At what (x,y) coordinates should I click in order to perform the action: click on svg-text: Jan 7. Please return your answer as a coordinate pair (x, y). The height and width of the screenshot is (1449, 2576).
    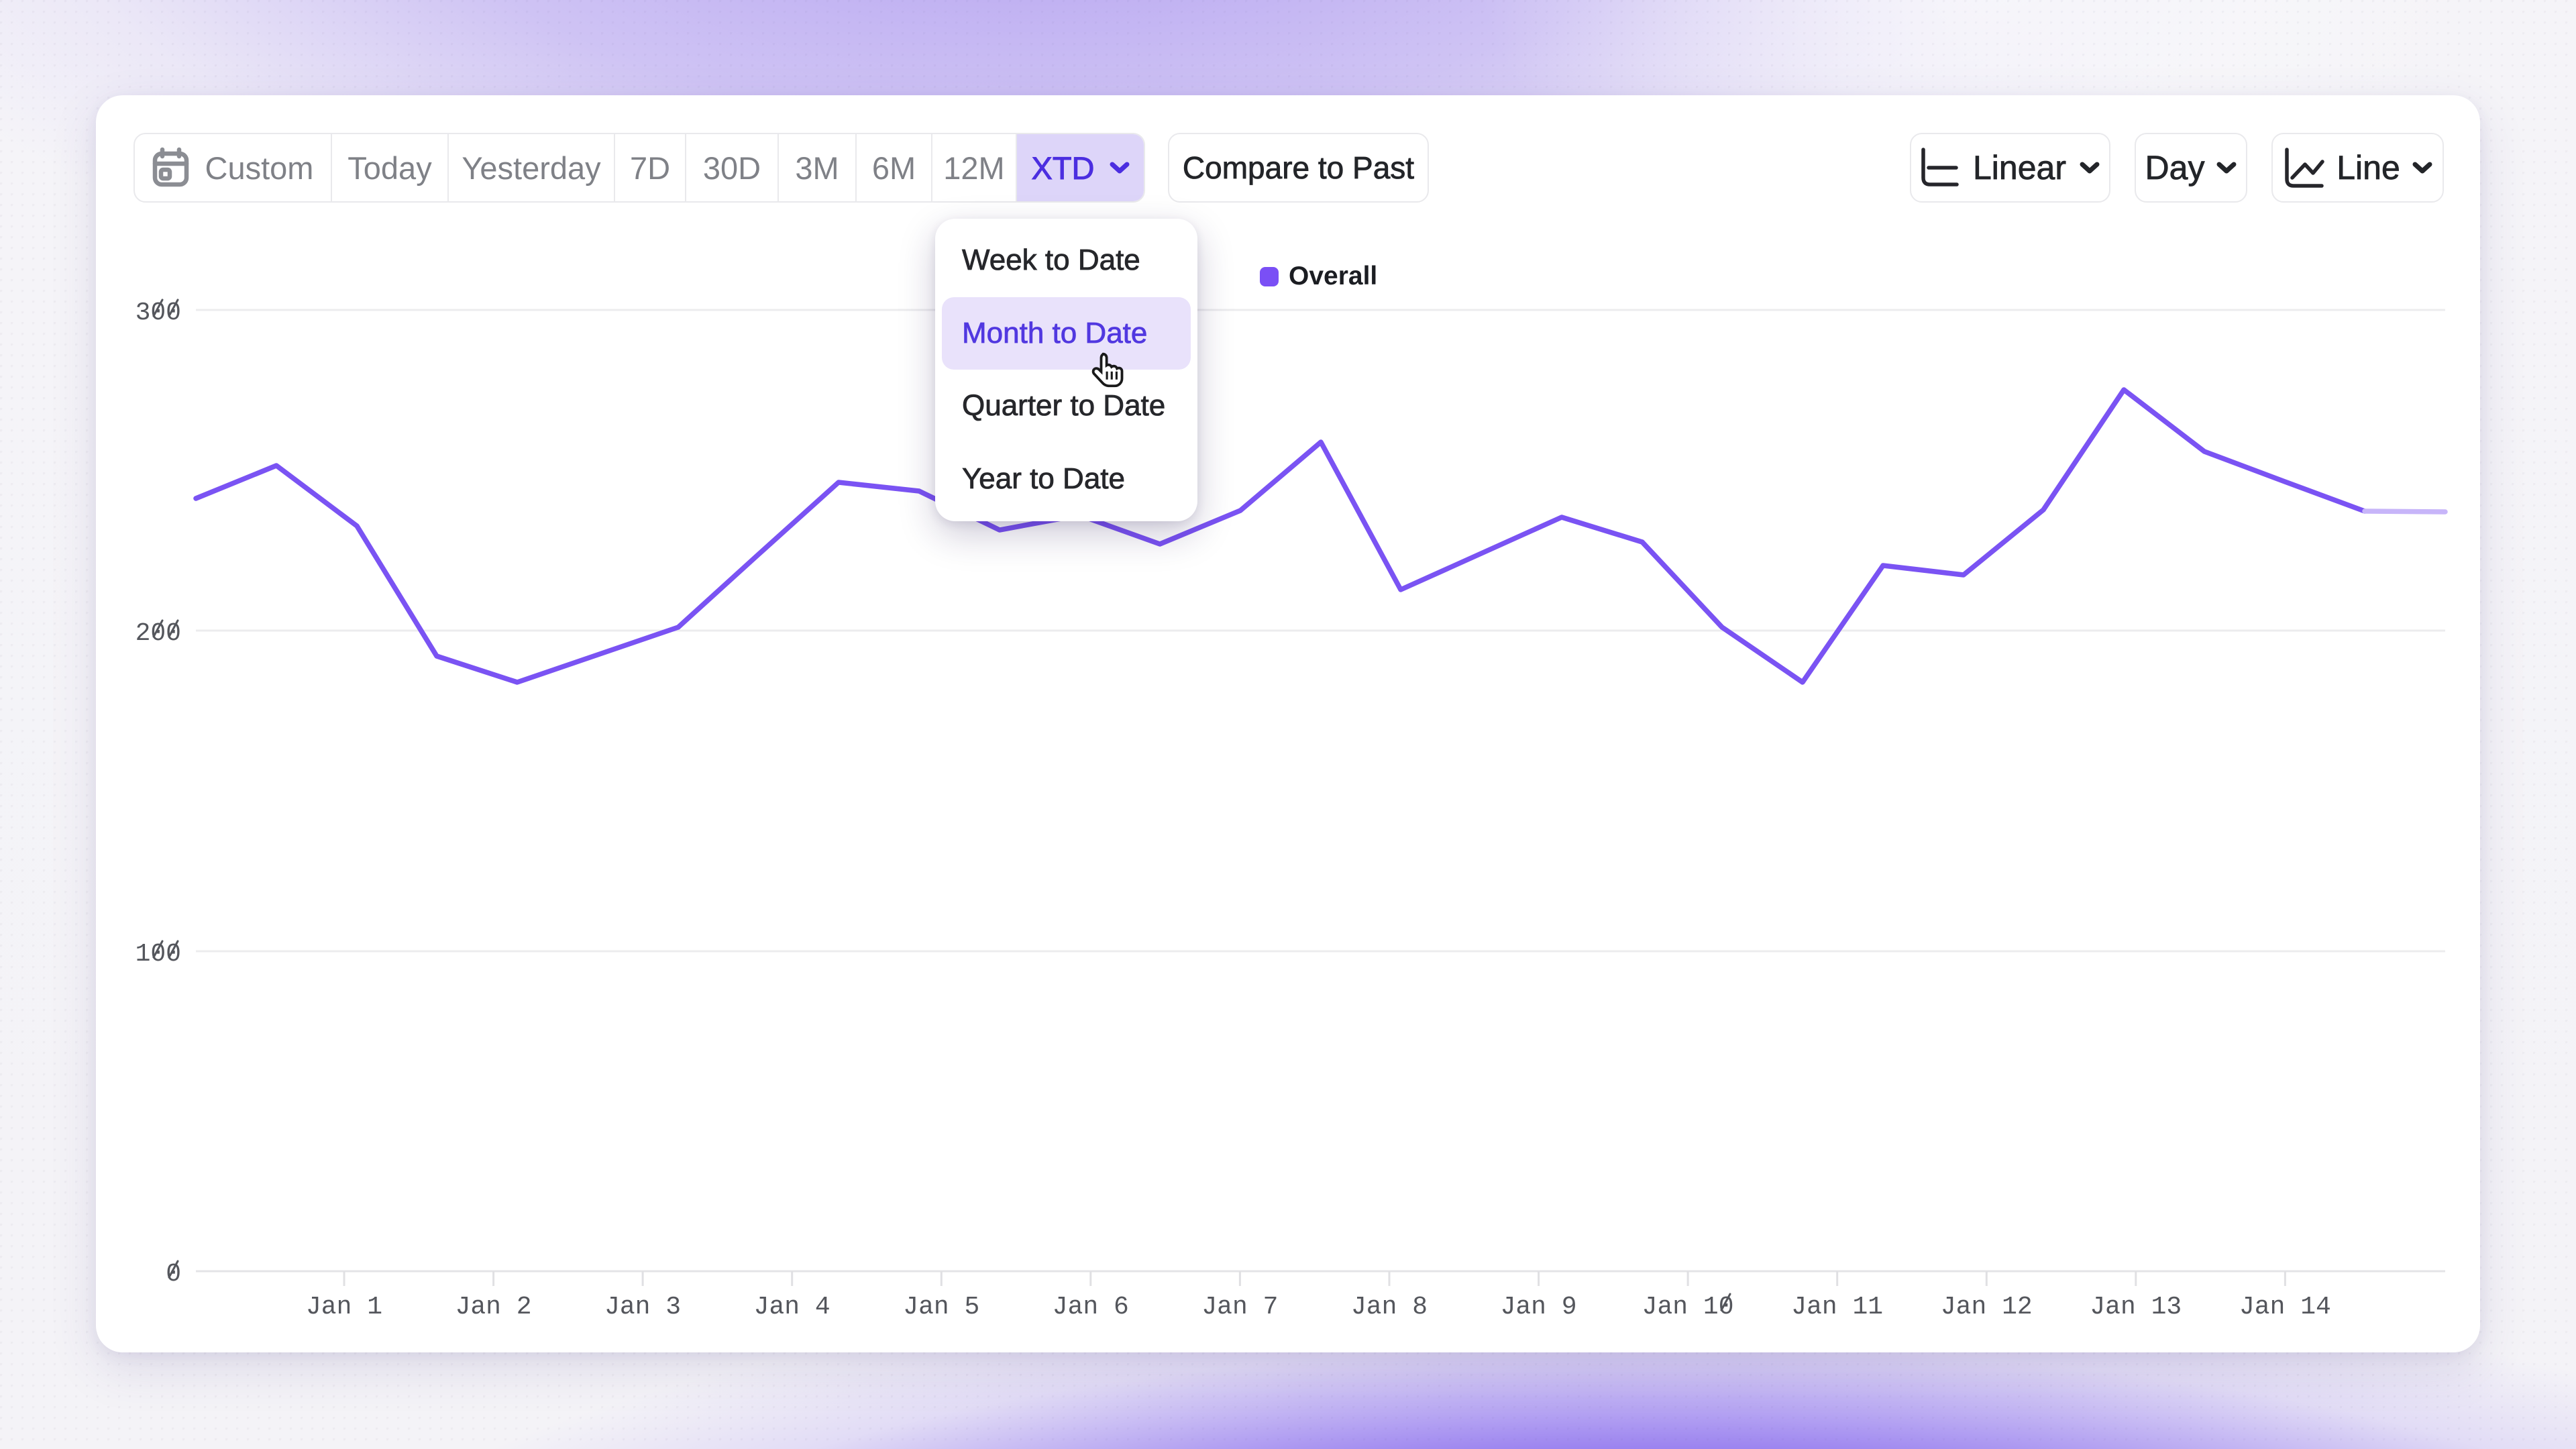
    Looking at the image, I should click on (1239, 1307).